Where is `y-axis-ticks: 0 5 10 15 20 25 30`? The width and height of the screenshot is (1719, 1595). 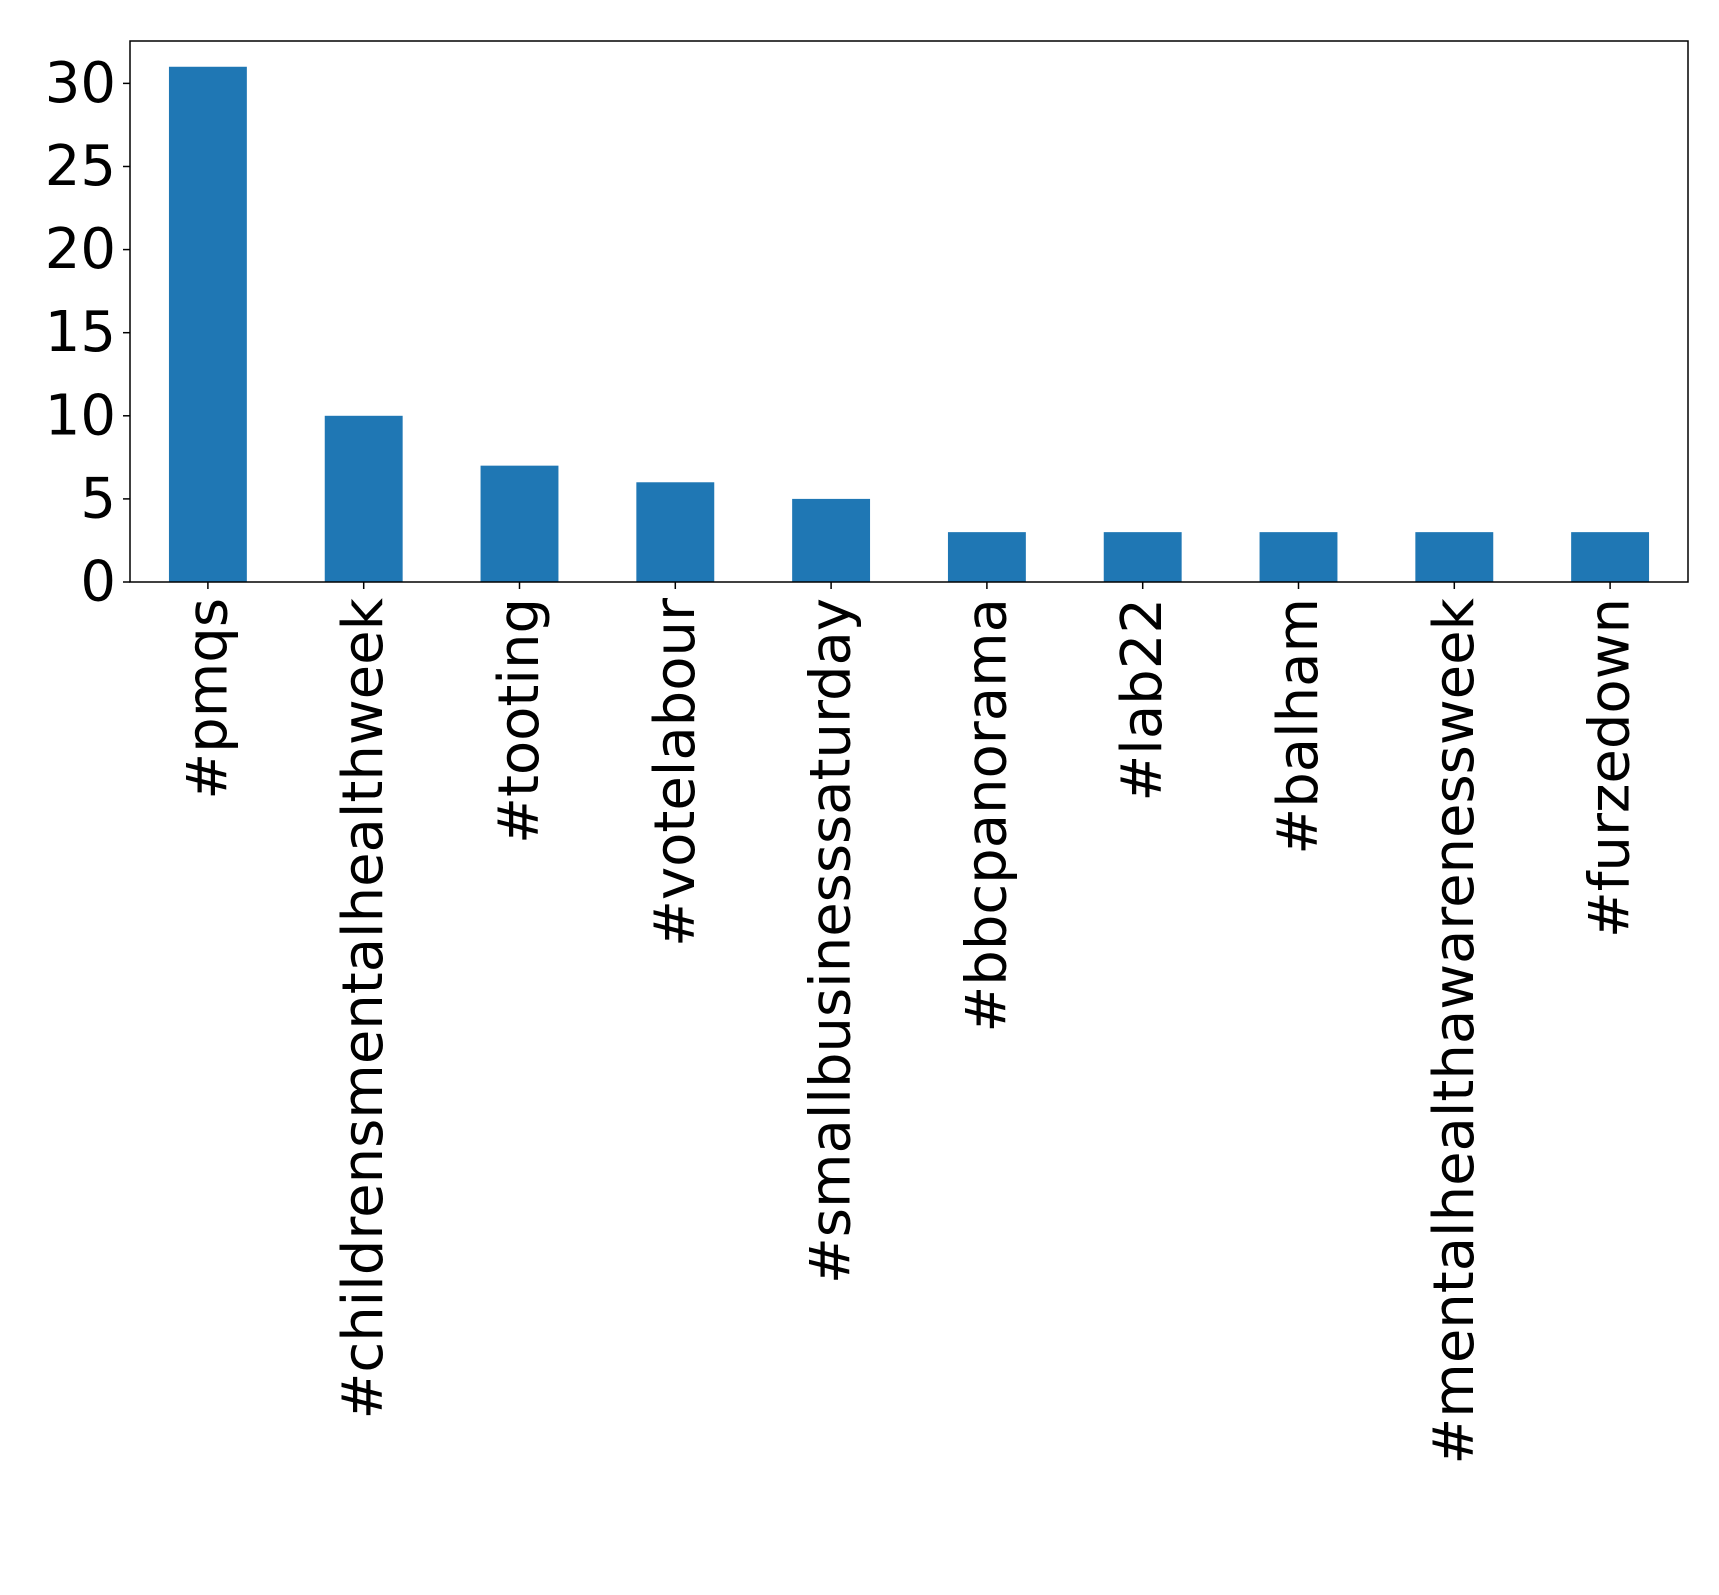 y-axis-ticks: 0 5 10 15 20 25 30 is located at coordinates (87, 333).